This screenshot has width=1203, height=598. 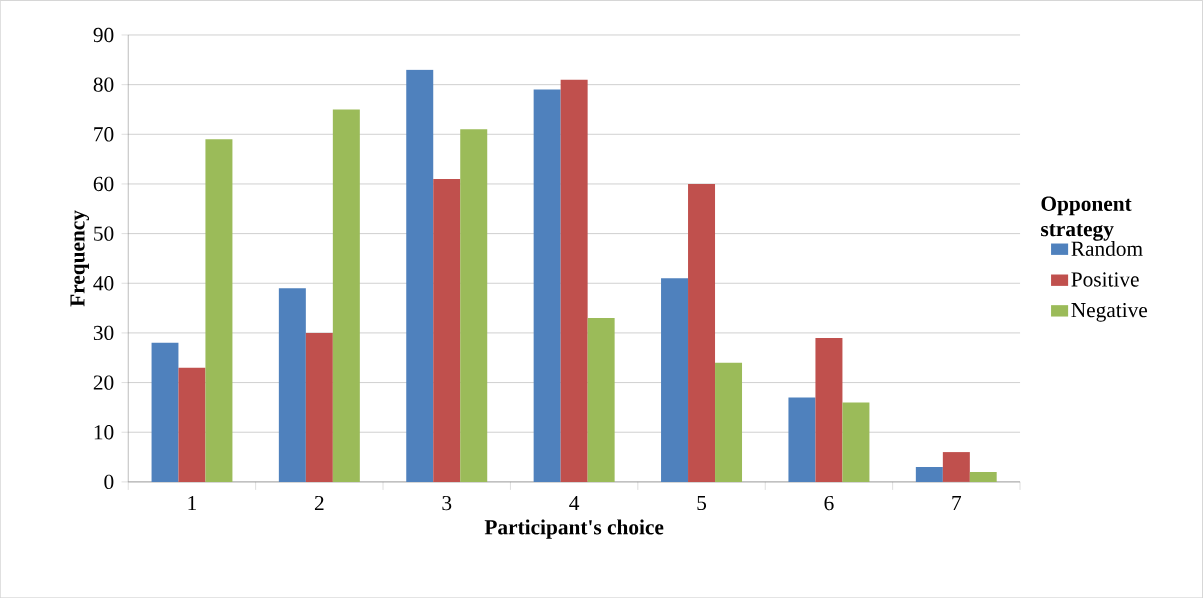 I want to click on legend-label: Positive, so click(x=1105, y=279).